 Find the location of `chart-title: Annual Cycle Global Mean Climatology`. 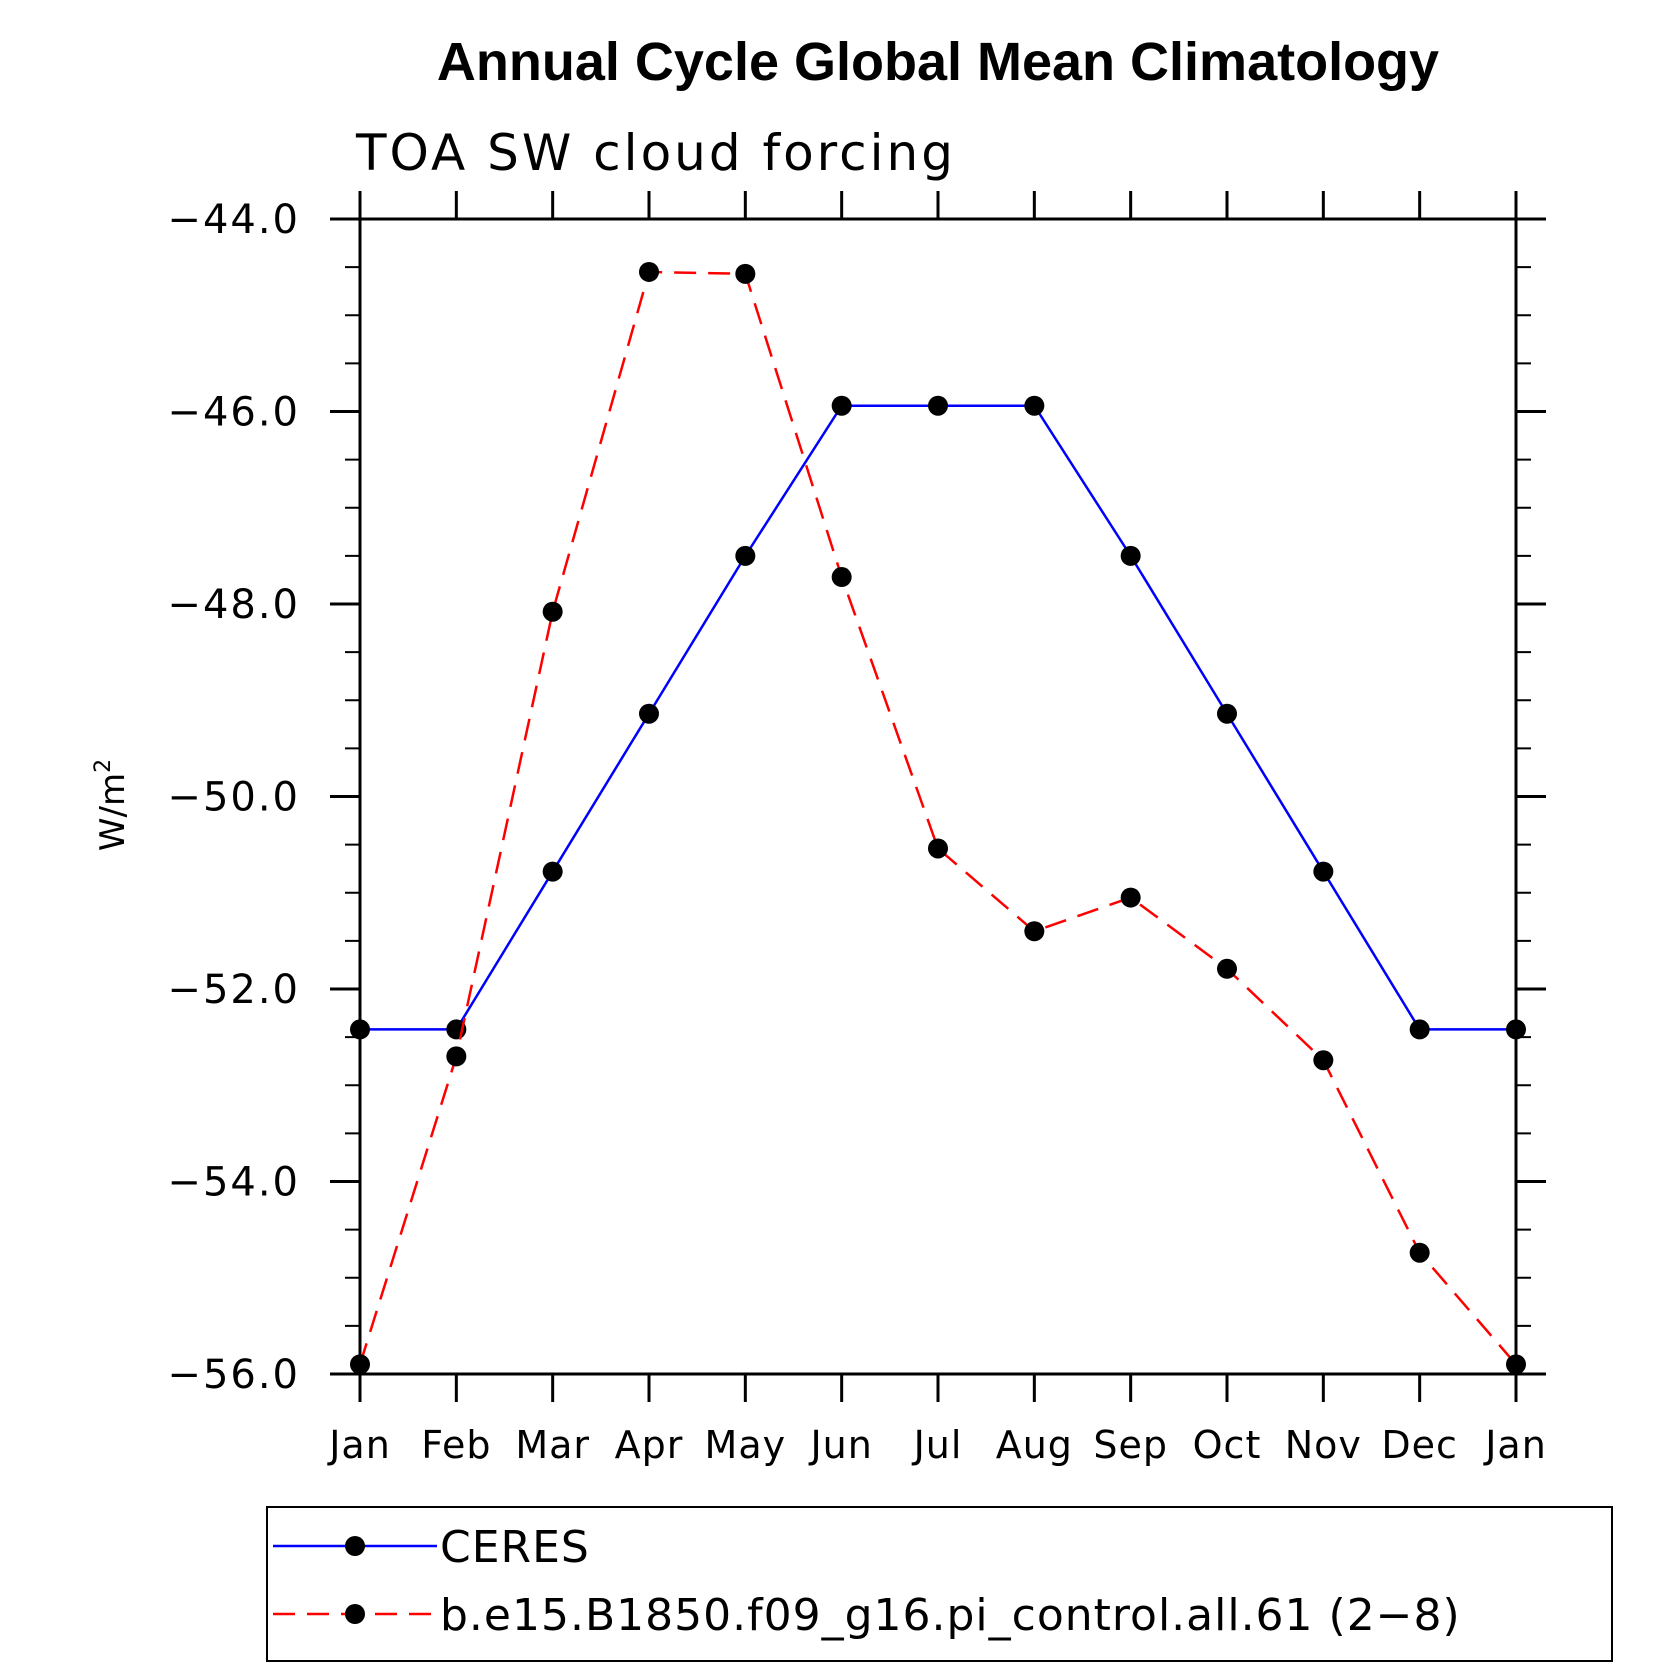

chart-title: Annual Cycle Global Mean Climatology is located at coordinates (938, 62).